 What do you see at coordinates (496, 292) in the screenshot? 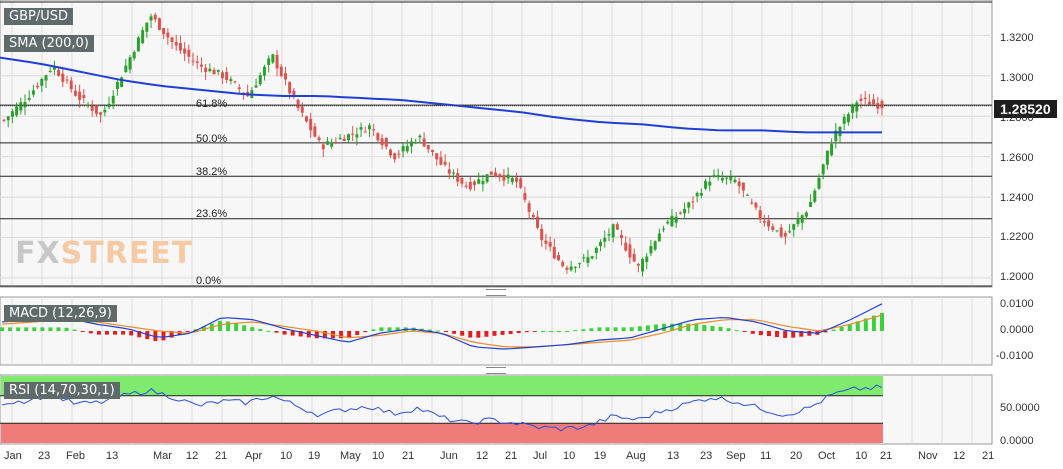
I see `macd-resize-handle` at bounding box center [496, 292].